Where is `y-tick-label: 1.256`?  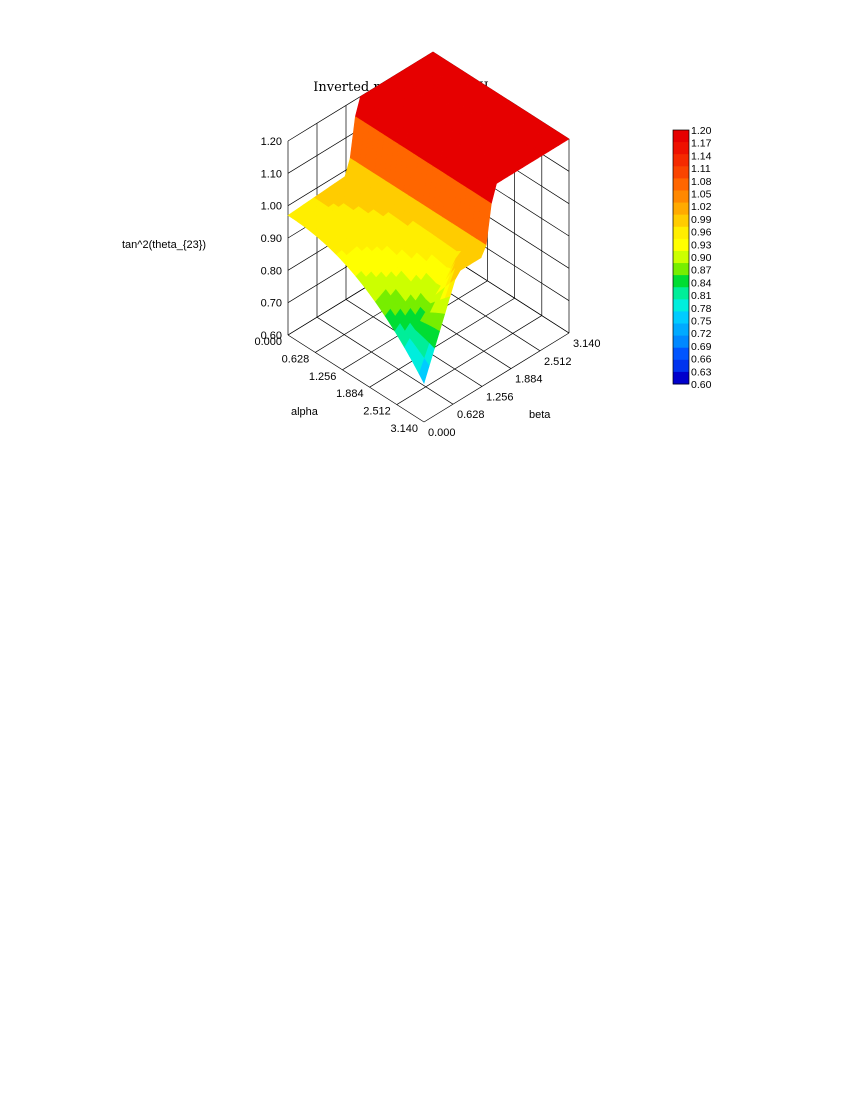 y-tick-label: 1.256 is located at coordinates (500, 397).